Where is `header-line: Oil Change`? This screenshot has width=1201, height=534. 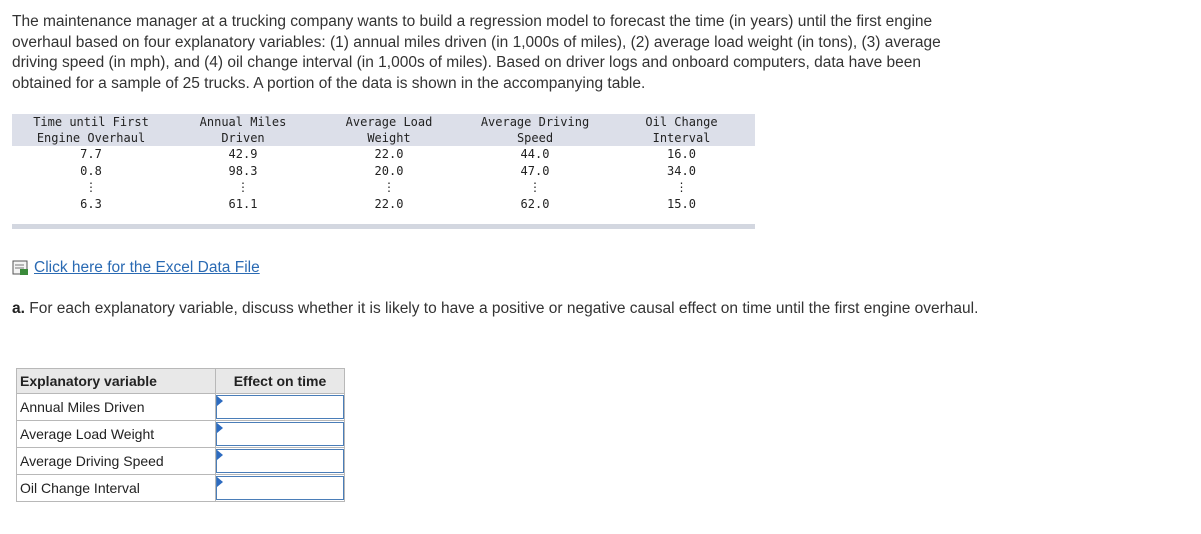
header-line: Oil Change is located at coordinates (681, 122).